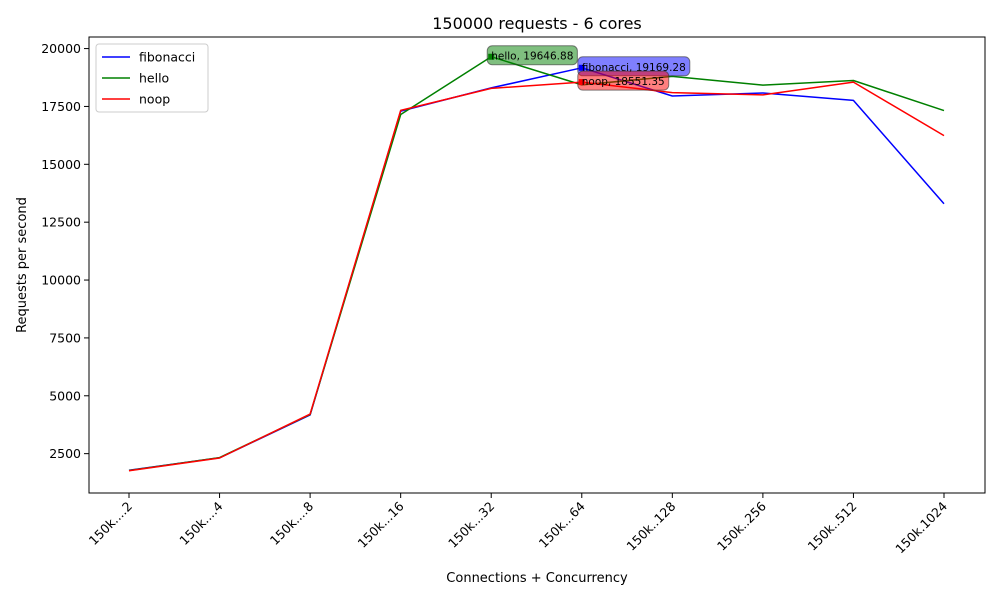 This screenshot has height=600, width=1000. What do you see at coordinates (291, 522) in the screenshot?
I see `x-tick-label: 150k....8` at bounding box center [291, 522].